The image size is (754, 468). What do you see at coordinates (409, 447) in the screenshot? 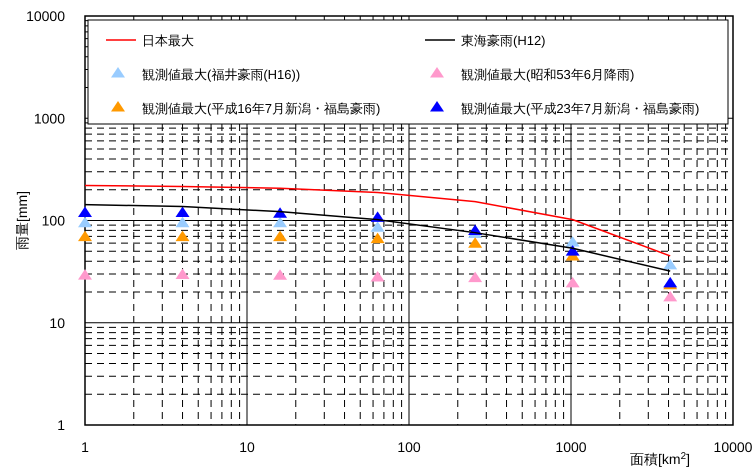
I see `x-tick-label: 100` at bounding box center [409, 447].